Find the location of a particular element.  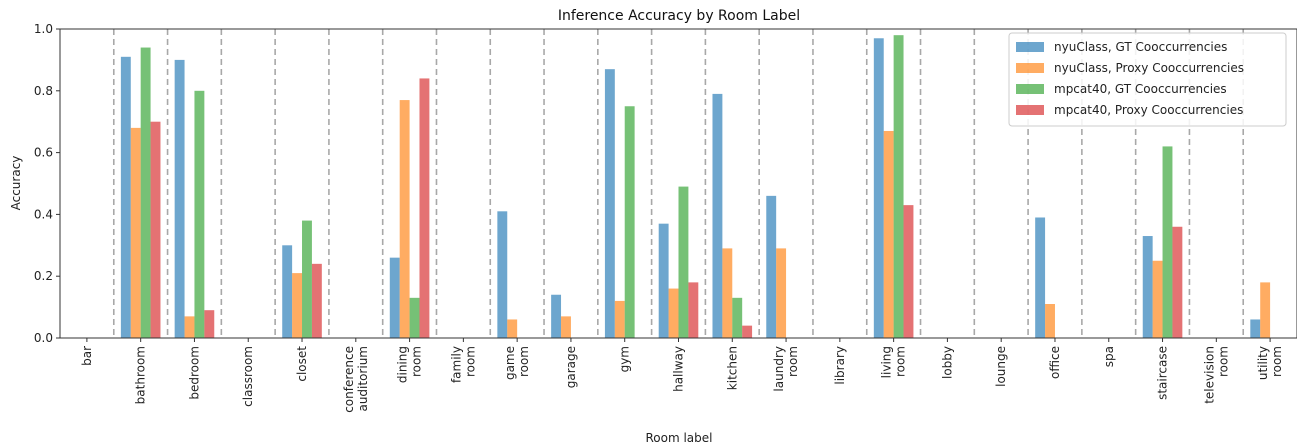

x-tick-group: bedroom is located at coordinates (194, 373).